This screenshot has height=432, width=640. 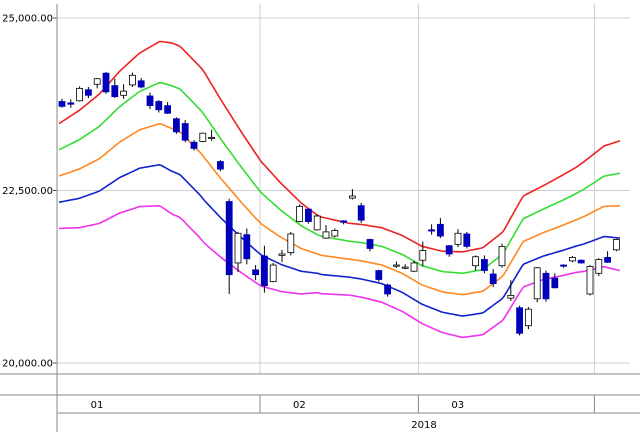 I want to click on y-axis-ticks: 25,000.00 22,500.00 20,000.00, so click(x=29, y=192).